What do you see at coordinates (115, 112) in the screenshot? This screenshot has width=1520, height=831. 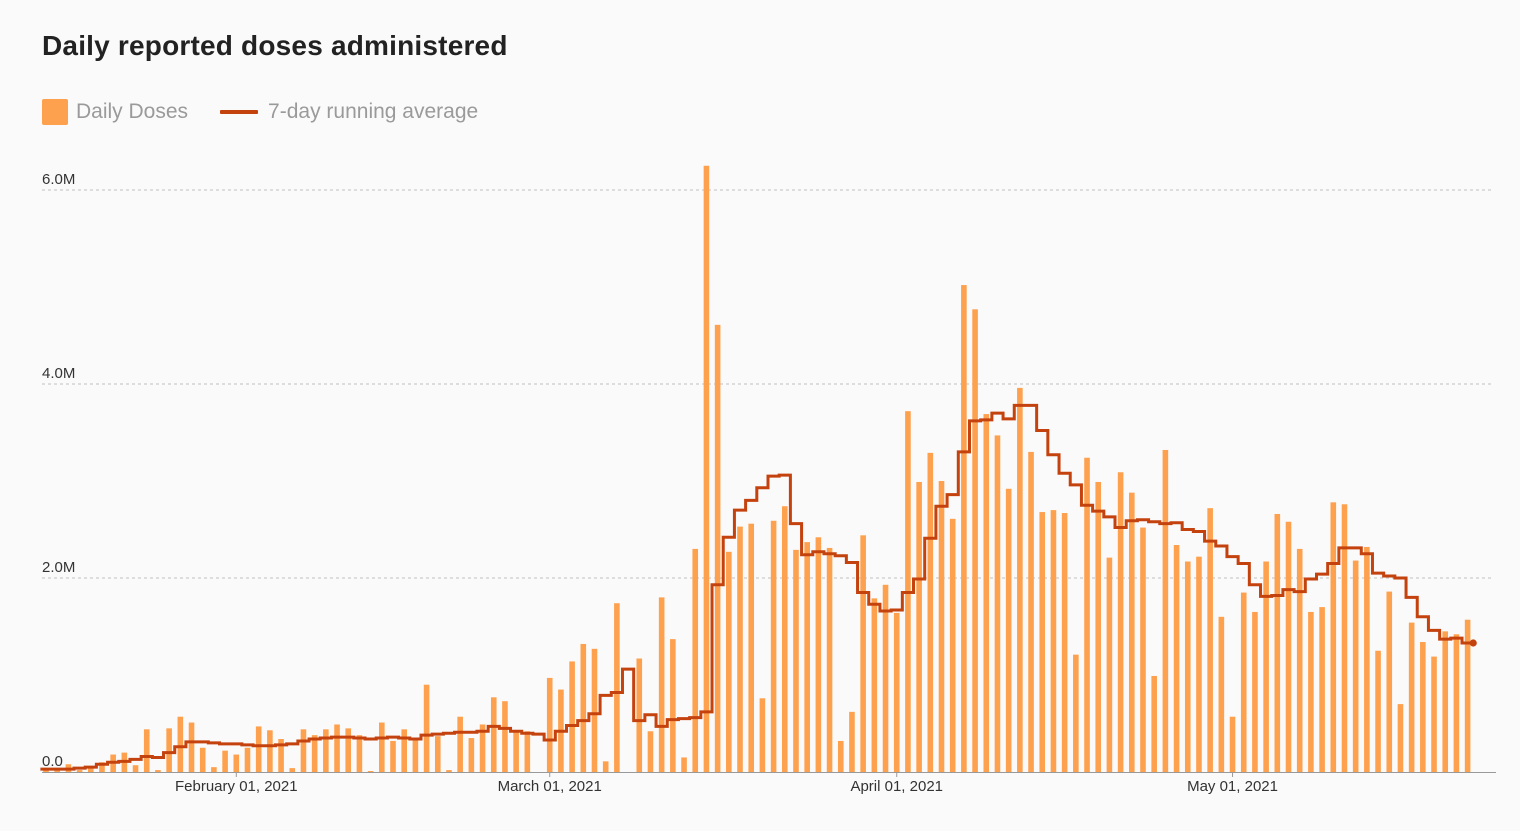 I see `legend-item-daily-doses: Daily Doses` at bounding box center [115, 112].